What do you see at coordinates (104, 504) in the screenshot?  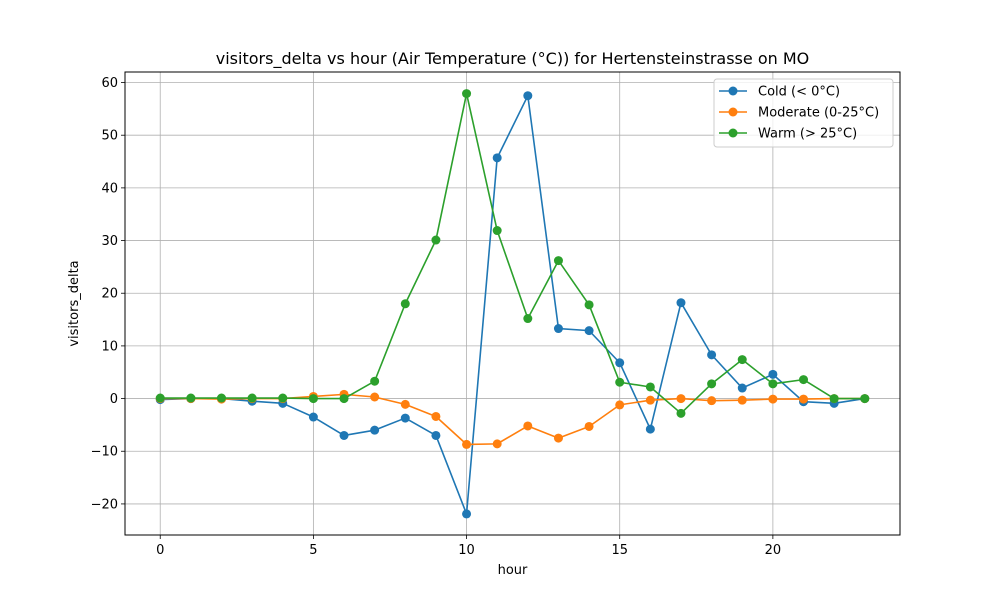 I see `y-tick-label: −20` at bounding box center [104, 504].